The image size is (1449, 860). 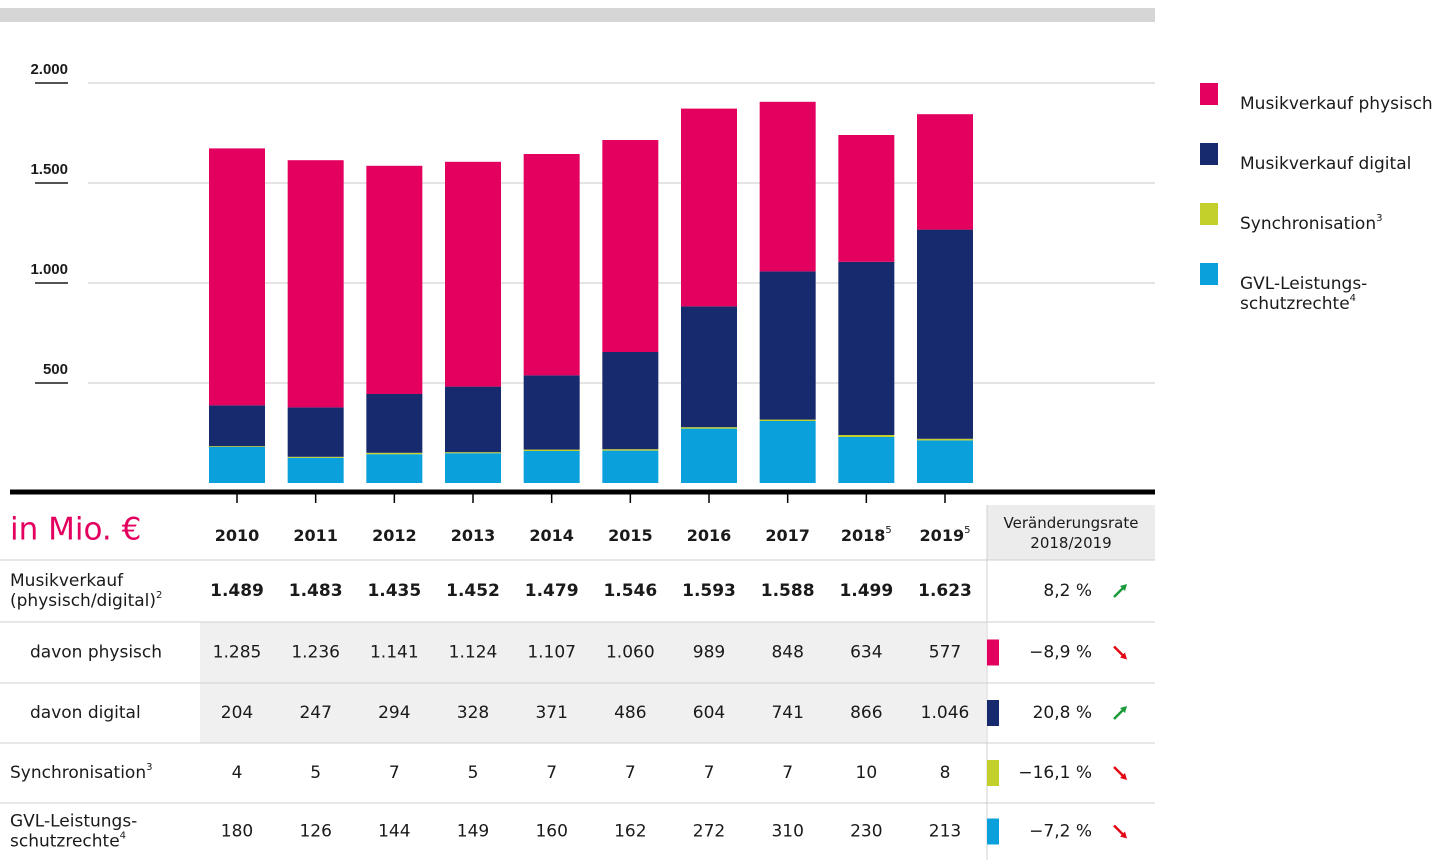 I want to click on y-tick-label: 1.500, so click(x=49, y=169).